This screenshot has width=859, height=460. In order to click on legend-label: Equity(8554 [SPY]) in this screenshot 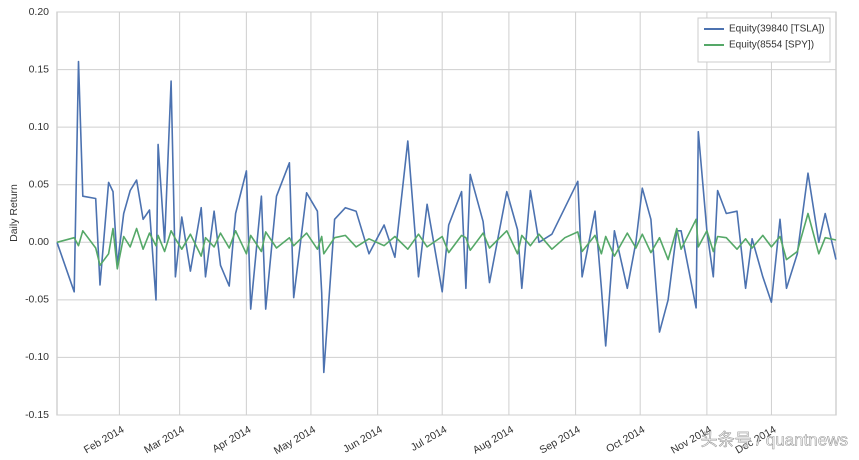, I will do `click(771, 45)`.